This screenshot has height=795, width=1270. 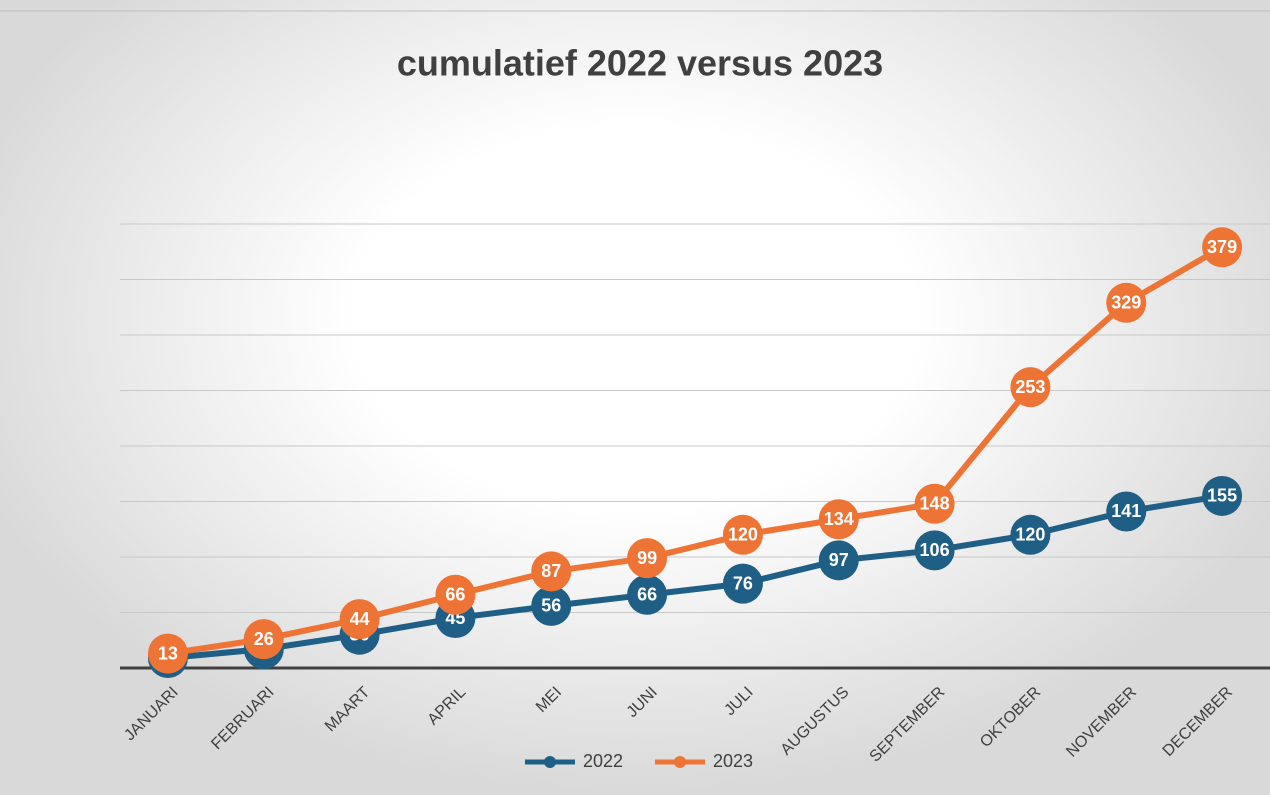 I want to click on x-tick-label: MAART, so click(x=348, y=710).